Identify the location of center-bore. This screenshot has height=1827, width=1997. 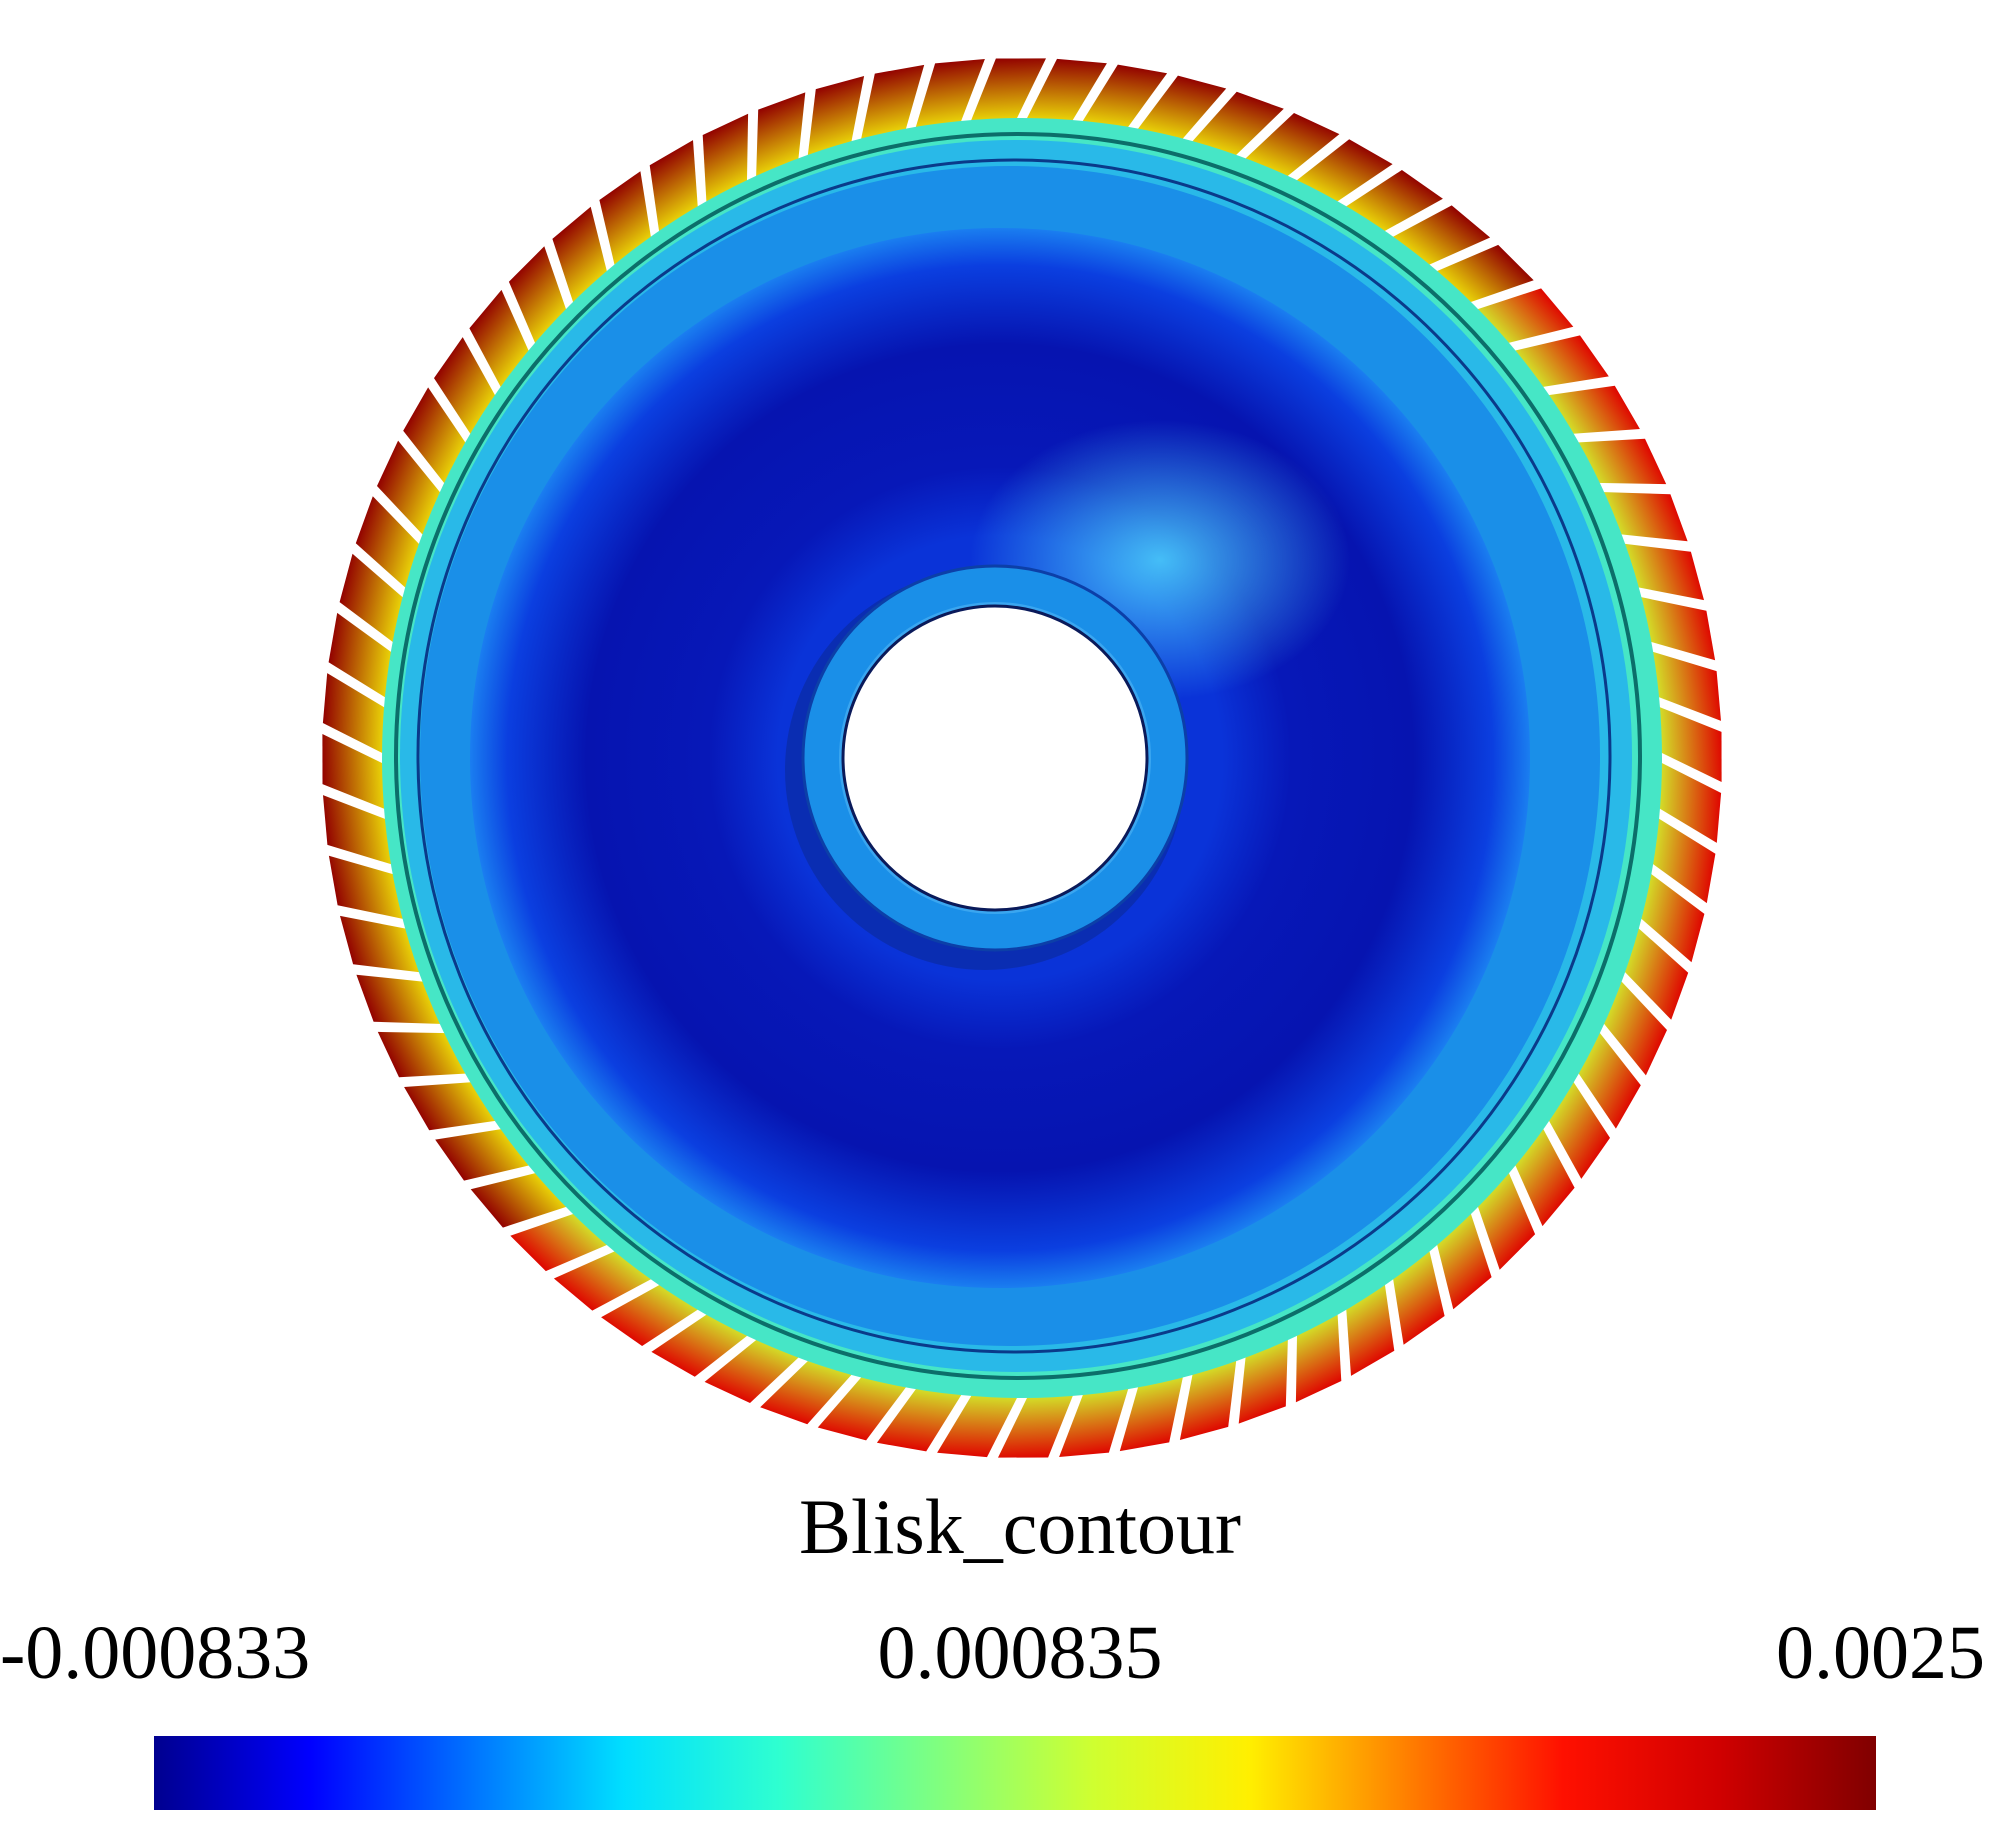
(995, 758).